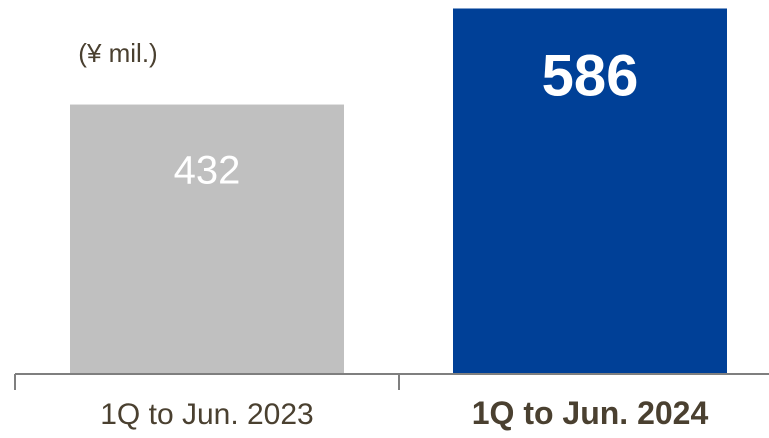  What do you see at coordinates (207, 414) in the screenshot?
I see `x-tick-label: 1Q to Jun. 2023` at bounding box center [207, 414].